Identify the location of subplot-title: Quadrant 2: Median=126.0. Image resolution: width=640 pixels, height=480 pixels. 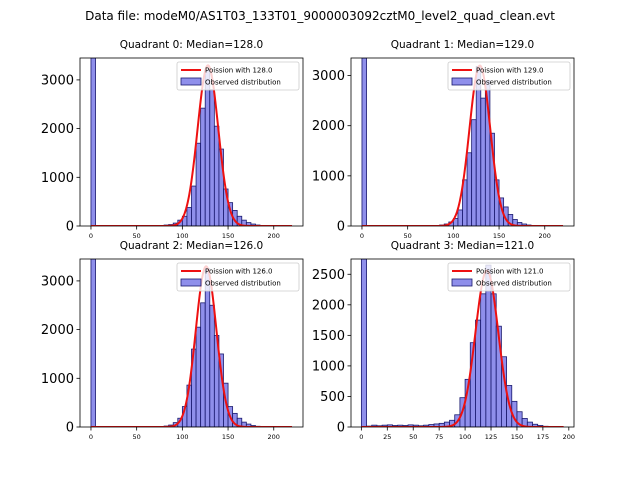
(191, 246).